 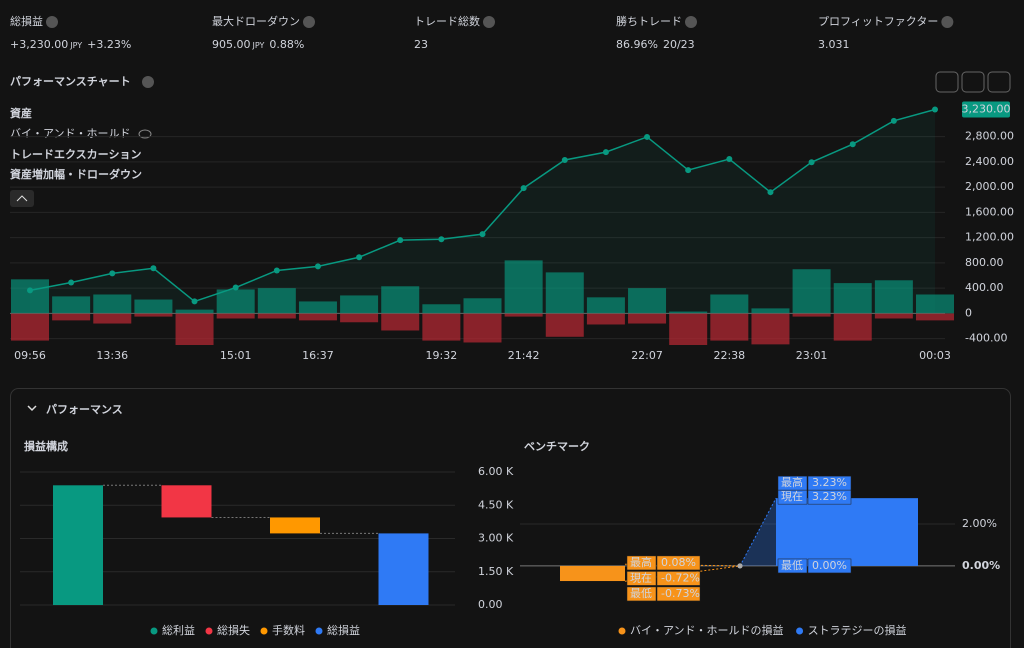 I want to click on y-tick-label: 0.00, so click(x=490, y=604).